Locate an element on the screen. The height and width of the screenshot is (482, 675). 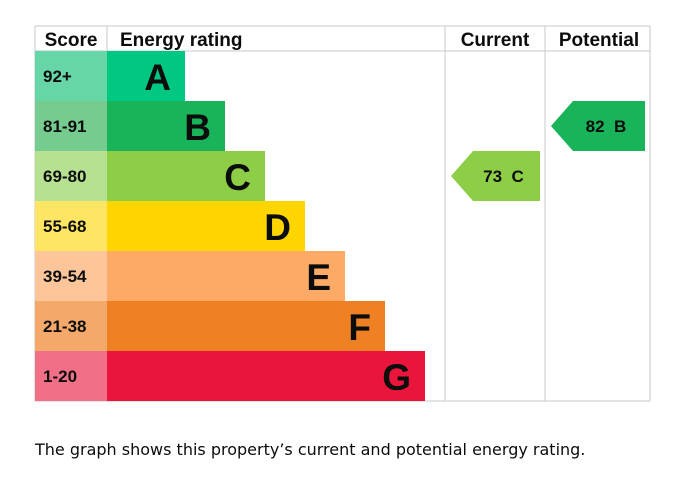
band-letter-e: E is located at coordinates (318, 277).